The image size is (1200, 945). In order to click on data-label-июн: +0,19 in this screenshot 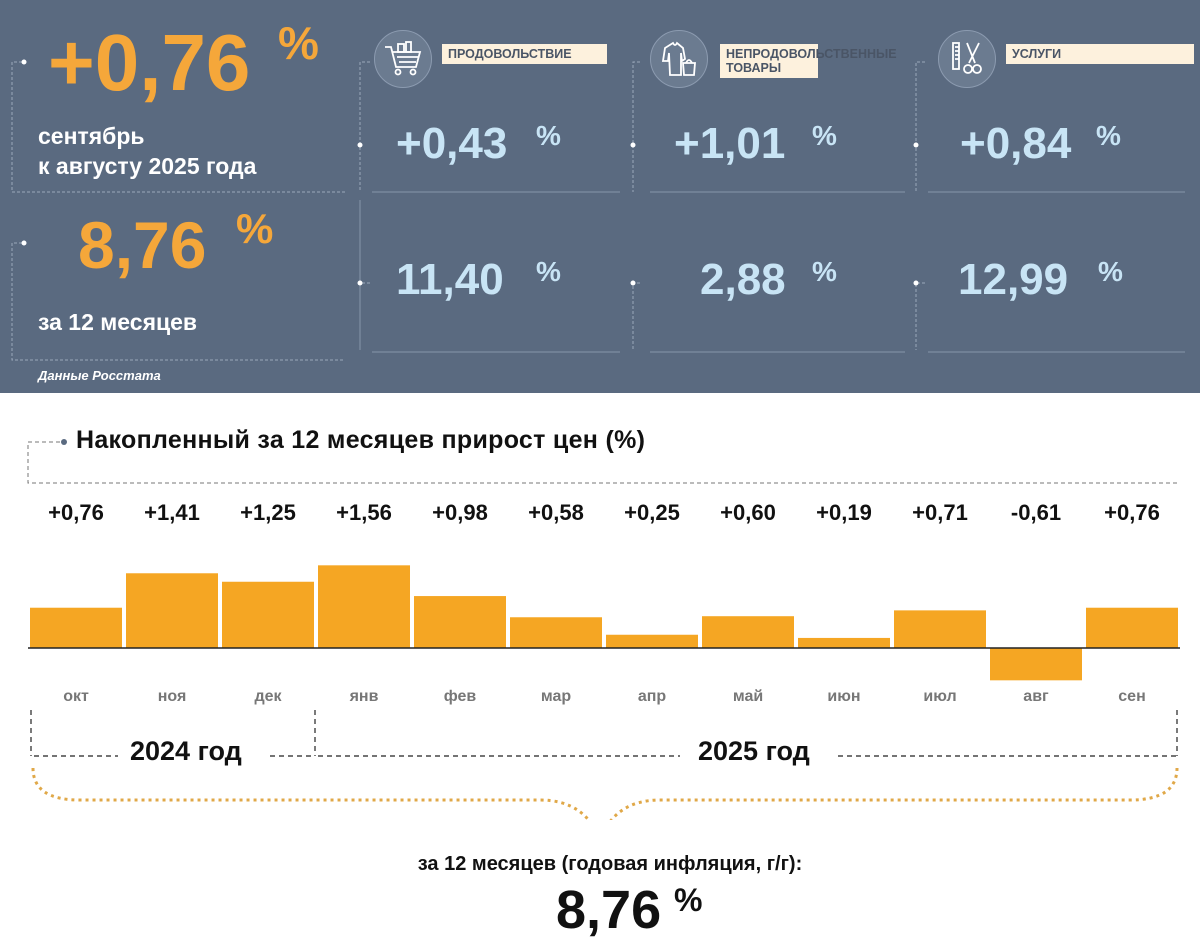, I will do `click(844, 512)`.